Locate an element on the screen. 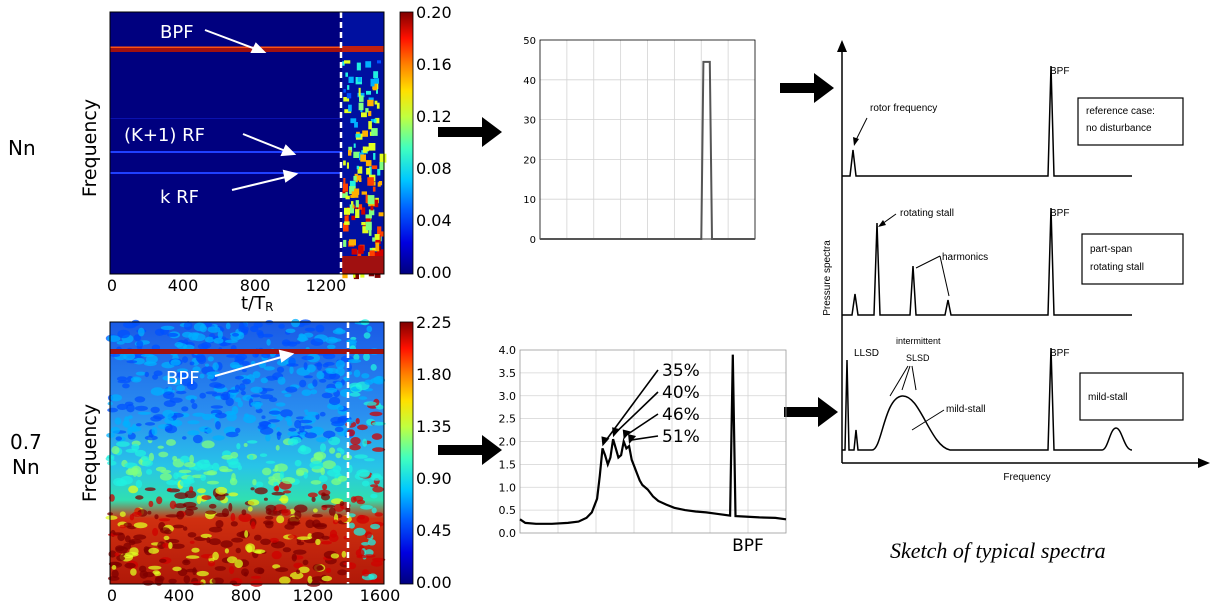 Image resolution: width=1210 pixels, height=604 pixels. panel1-box-line1: reference case: is located at coordinates (1120, 111).